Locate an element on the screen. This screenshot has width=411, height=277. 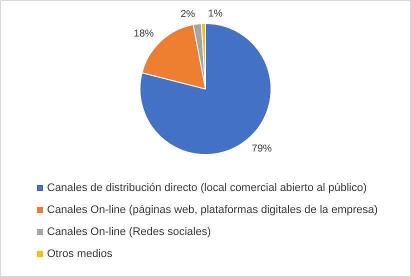
legend-label: Canales de distribución directo (local comercial abierto al público) is located at coordinates (207, 188).